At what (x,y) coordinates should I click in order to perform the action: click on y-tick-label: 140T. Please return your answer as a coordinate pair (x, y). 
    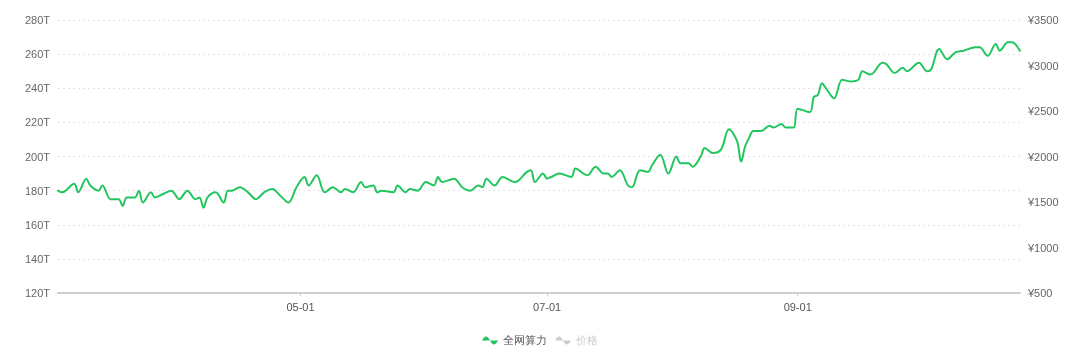
    Looking at the image, I should click on (37, 258).